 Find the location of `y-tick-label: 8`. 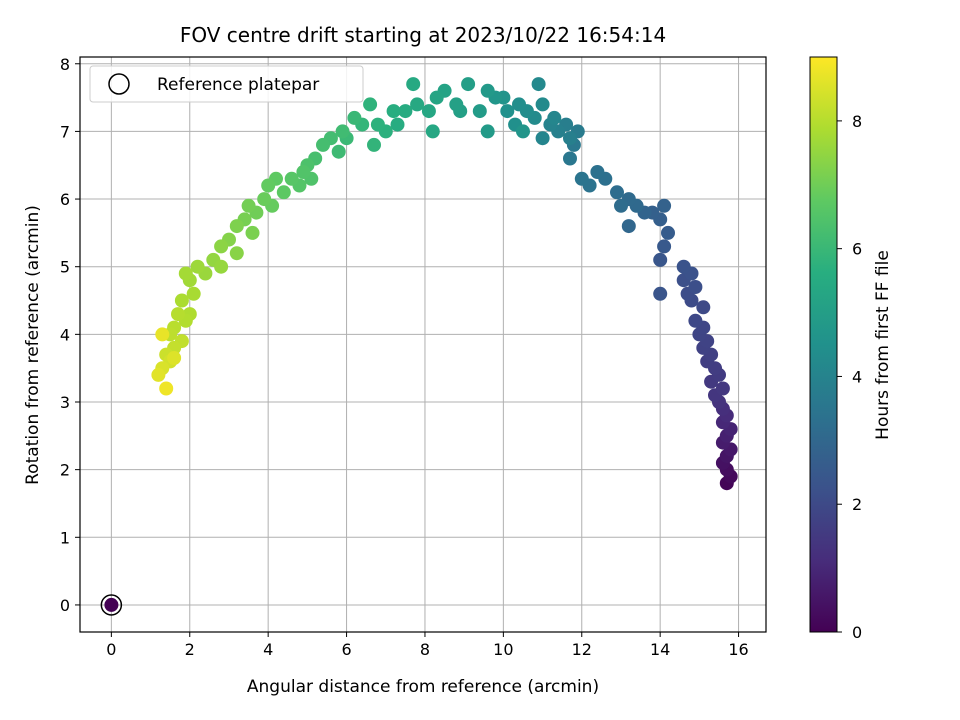

y-tick-label: 8 is located at coordinates (65, 64).